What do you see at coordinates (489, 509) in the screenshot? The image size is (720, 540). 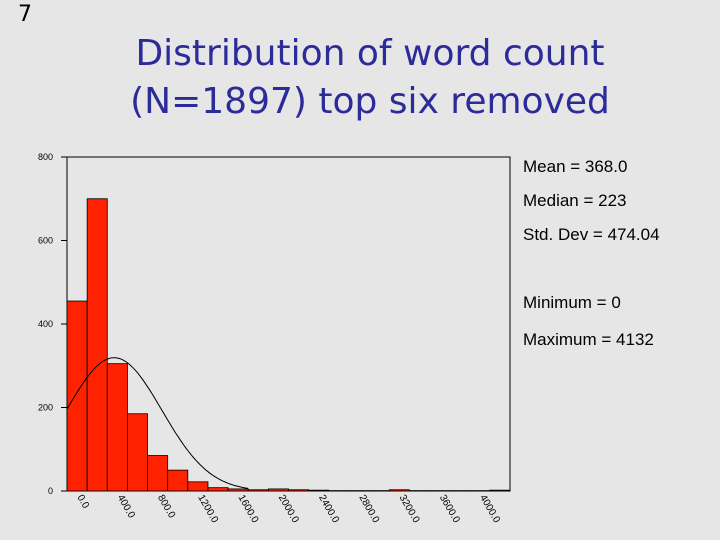 I see `x-tick-label: 4000.0` at bounding box center [489, 509].